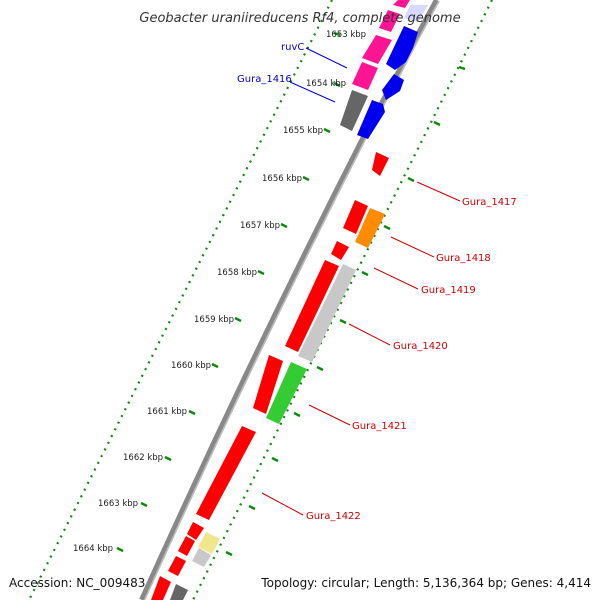  What do you see at coordinates (264, 79) in the screenshot?
I see `gene-label-gura-1416: Gura_1416` at bounding box center [264, 79].